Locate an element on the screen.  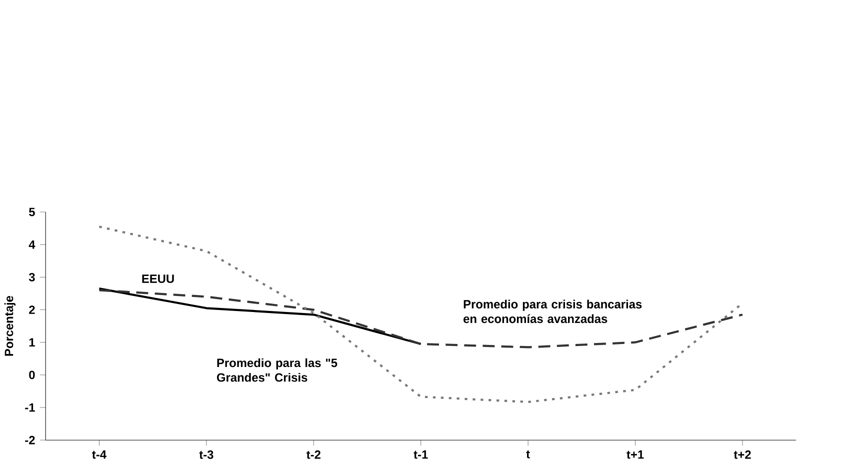
y-tick-label: 3 is located at coordinates (31, 277).